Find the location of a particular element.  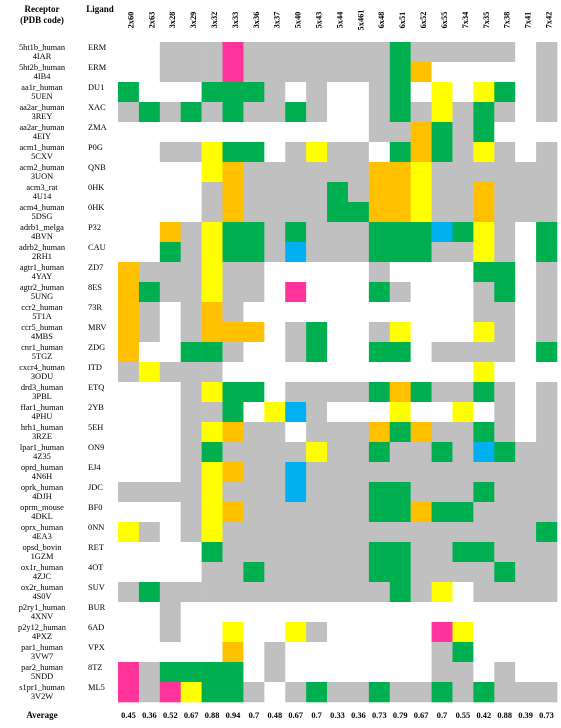

cell-ffar1_human-4PHU-3x33 is located at coordinates (233, 412).